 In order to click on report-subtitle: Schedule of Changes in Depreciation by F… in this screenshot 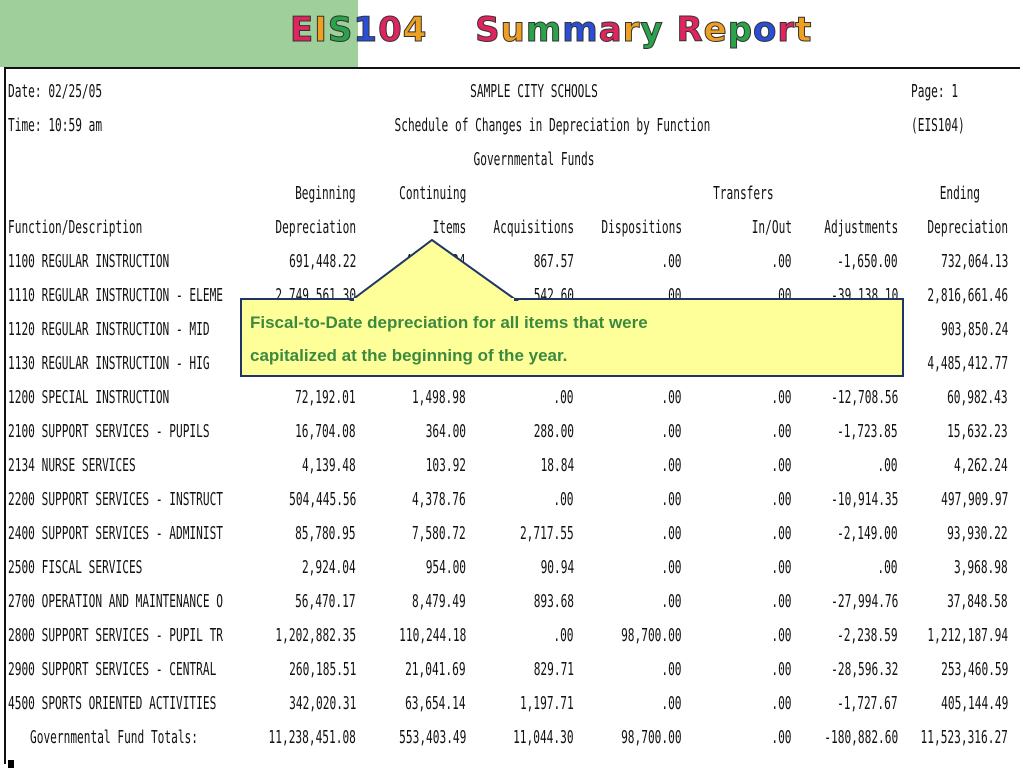, I will do `click(552, 125)`.